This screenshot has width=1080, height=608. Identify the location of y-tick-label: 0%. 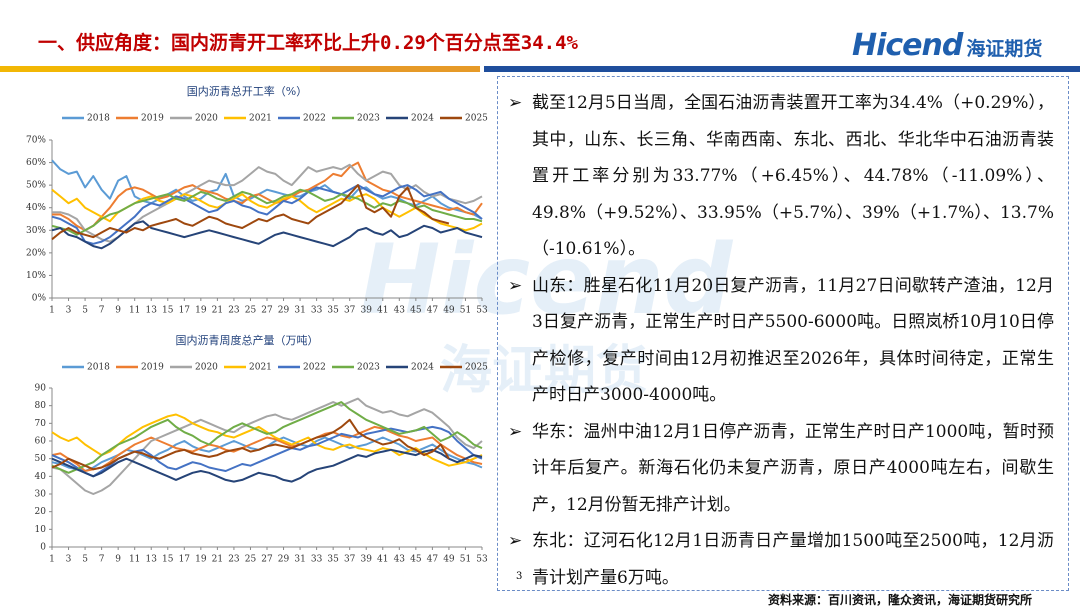
(39, 299).